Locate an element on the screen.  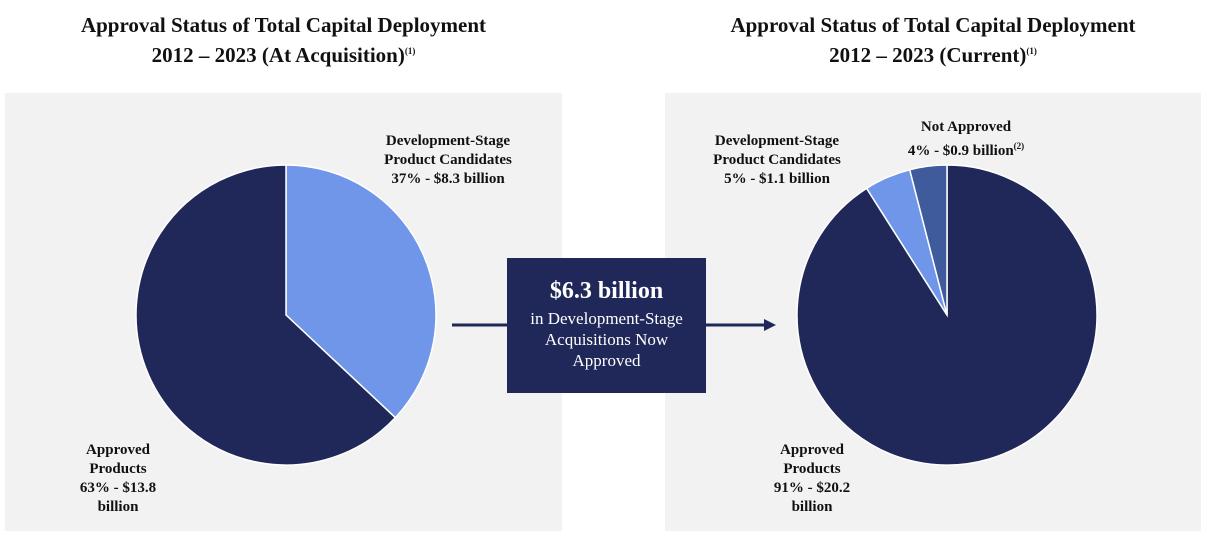
arrow-head is located at coordinates (770, 325).